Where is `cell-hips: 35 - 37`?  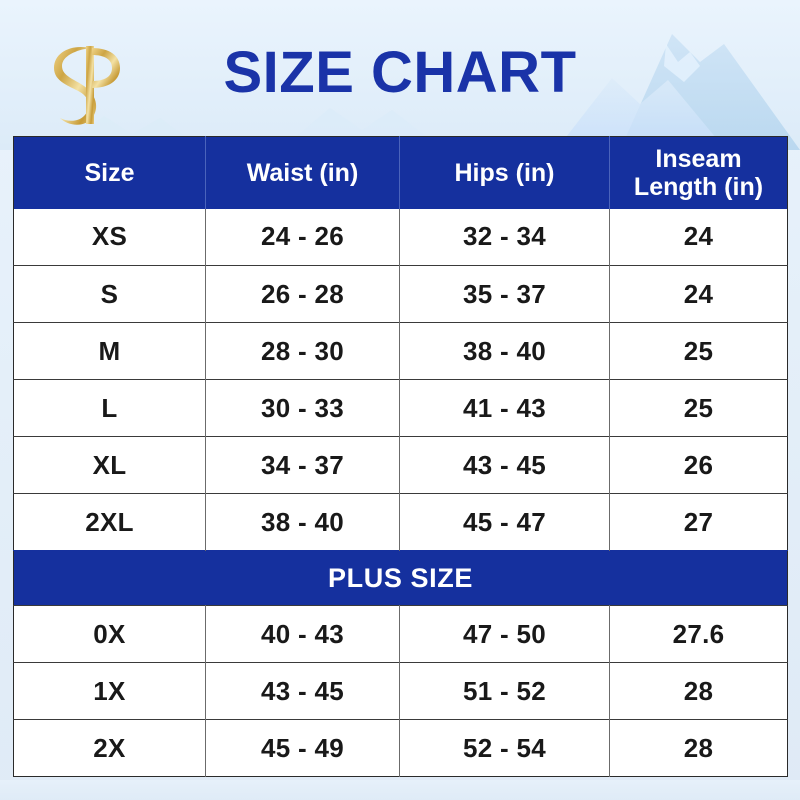
cell-hips: 35 - 37 is located at coordinates (504, 294).